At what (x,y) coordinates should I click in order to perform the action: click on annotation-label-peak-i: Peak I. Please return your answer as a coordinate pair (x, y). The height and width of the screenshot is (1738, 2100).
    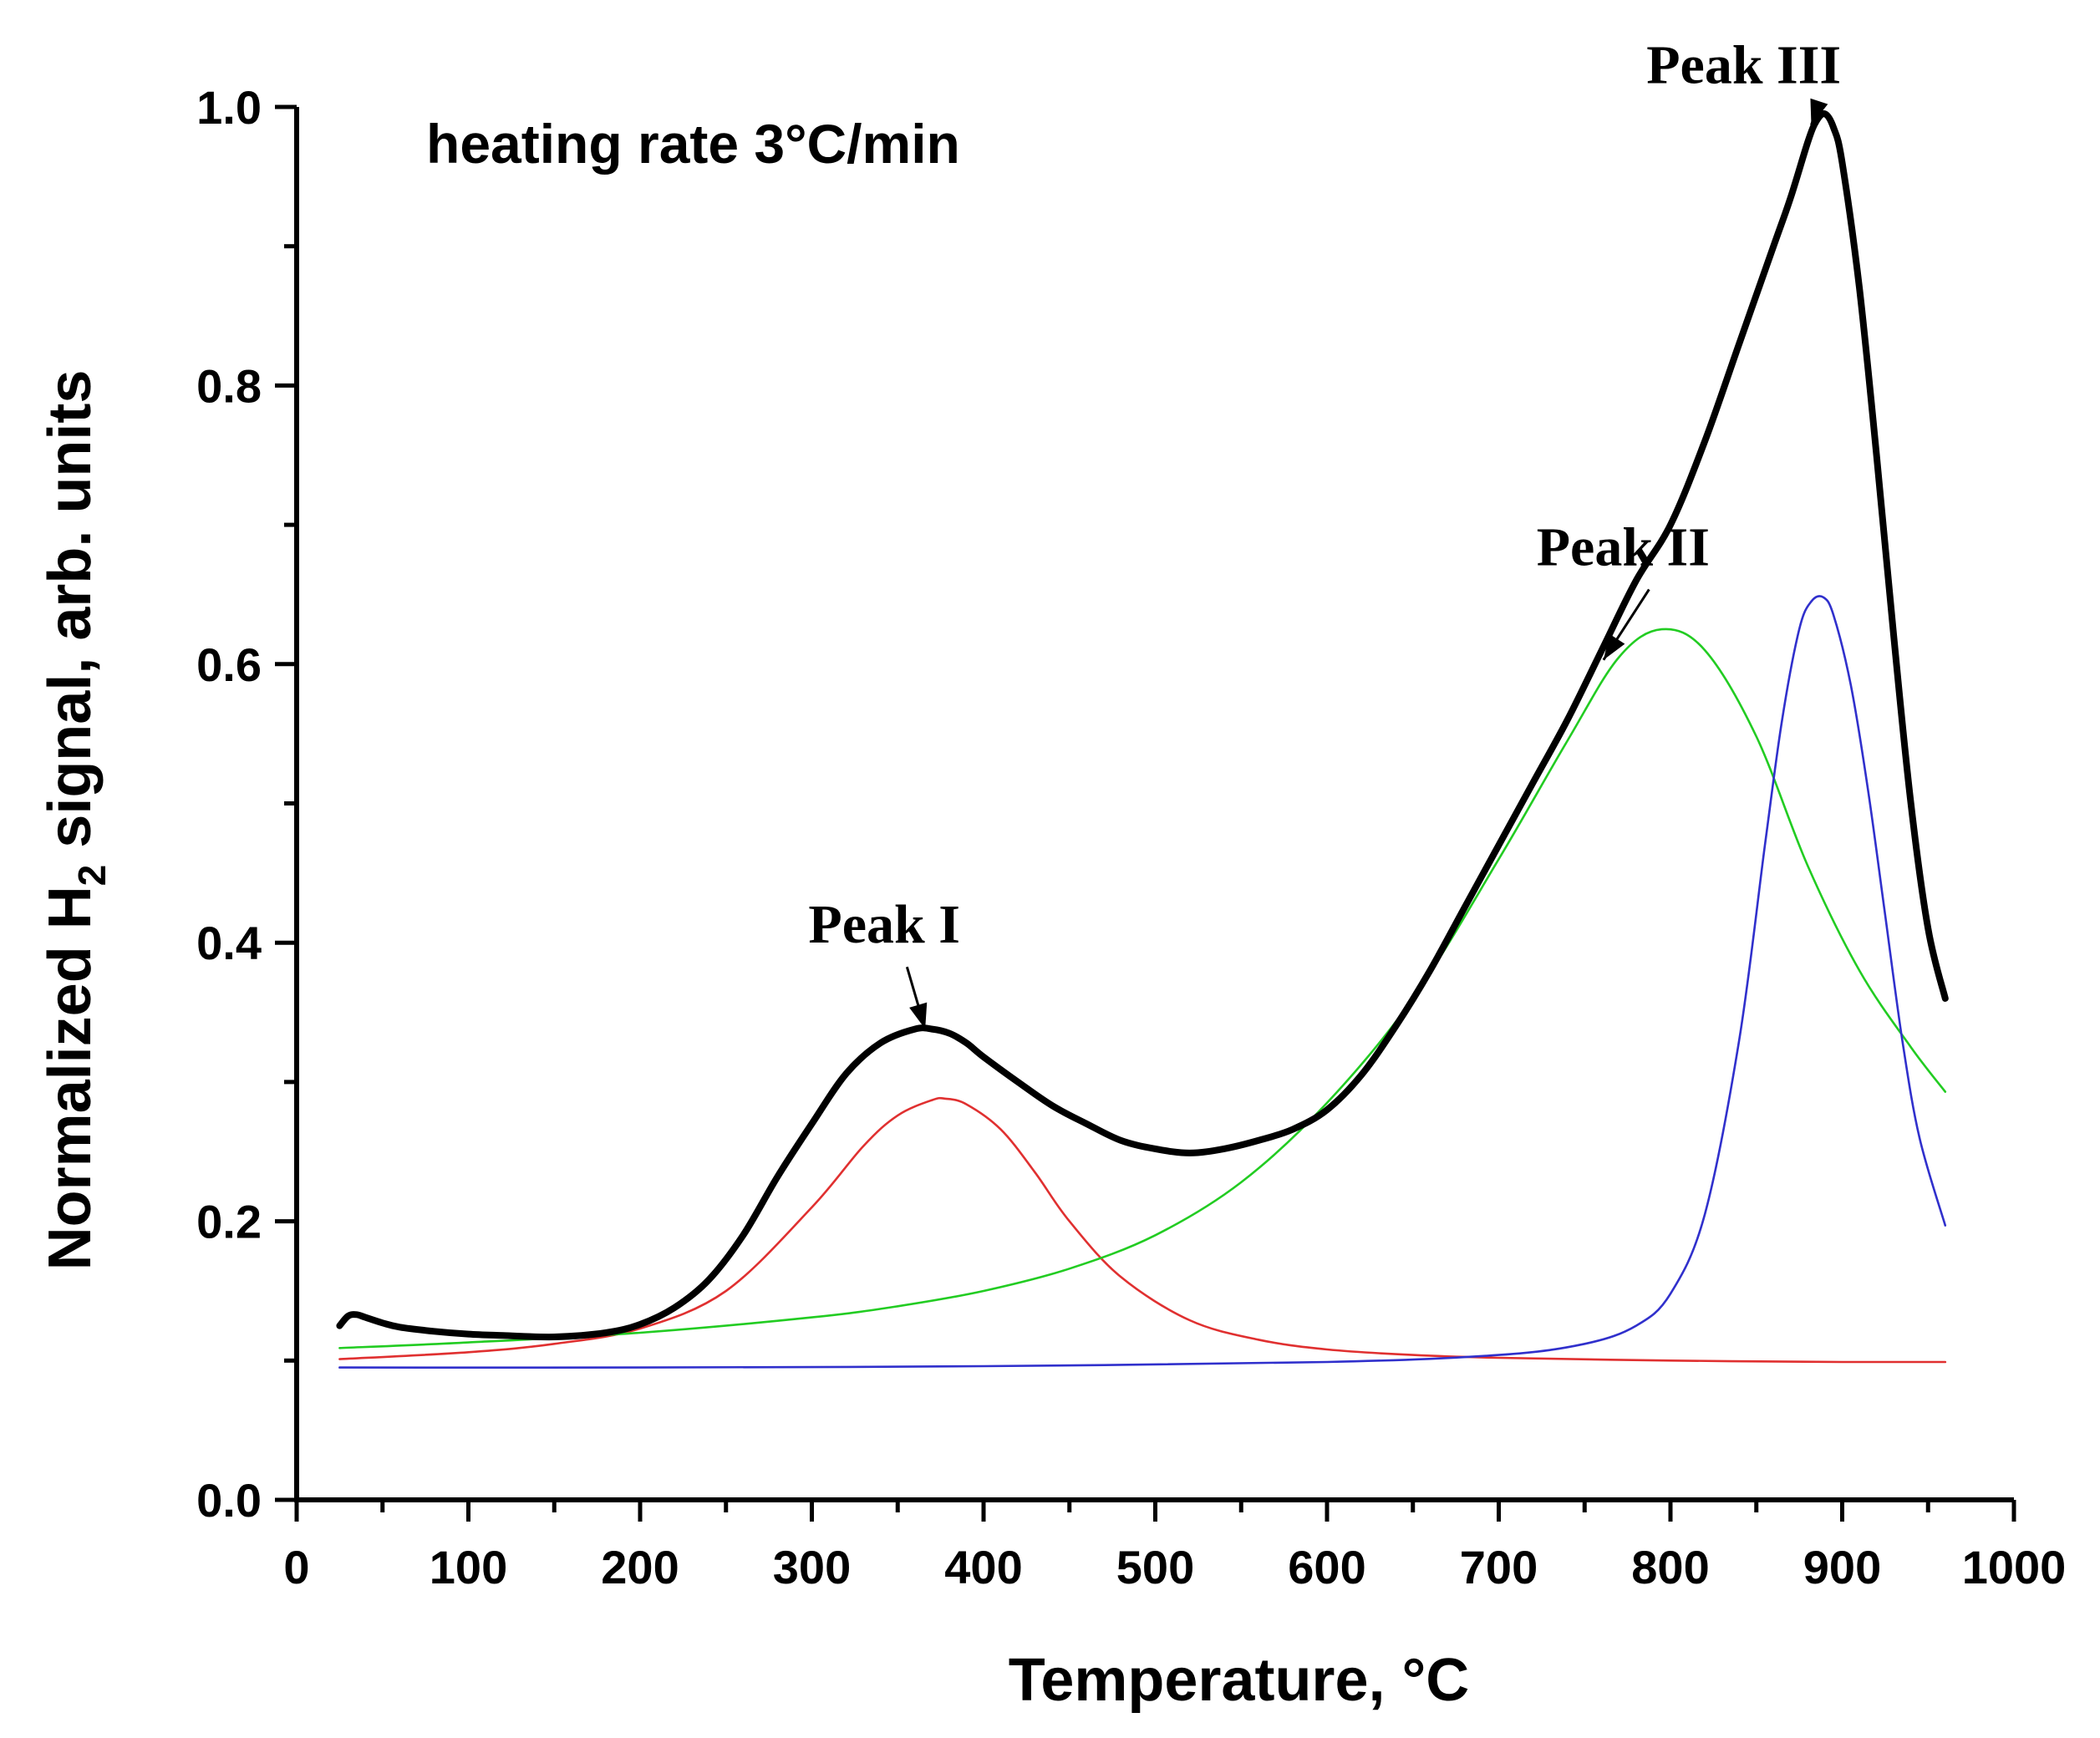
    Looking at the image, I should click on (884, 925).